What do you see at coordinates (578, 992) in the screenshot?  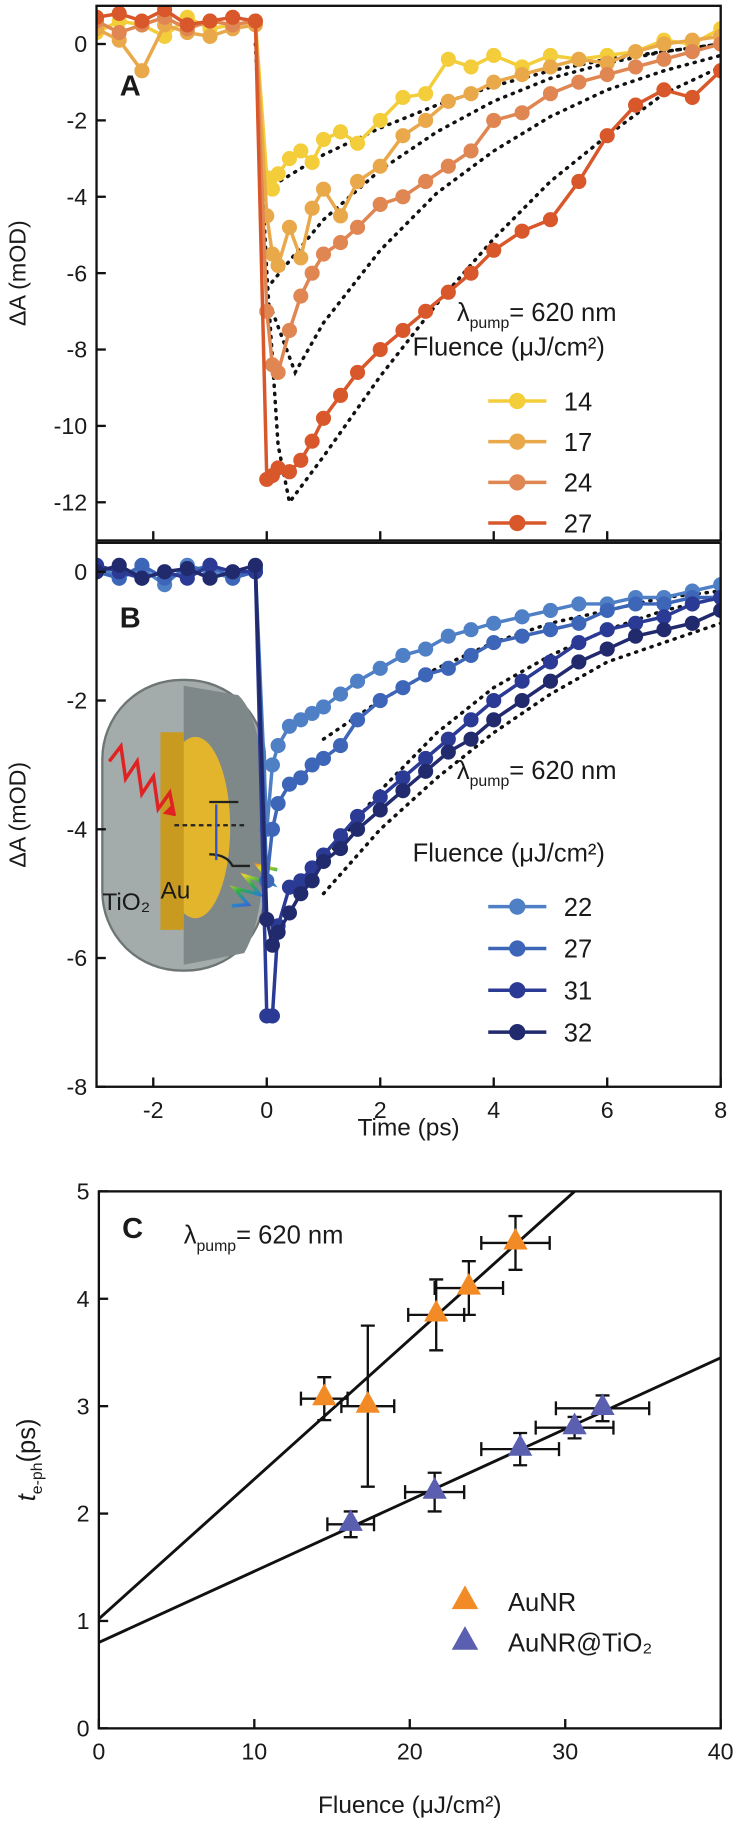 I see `legend-label: 31` at bounding box center [578, 992].